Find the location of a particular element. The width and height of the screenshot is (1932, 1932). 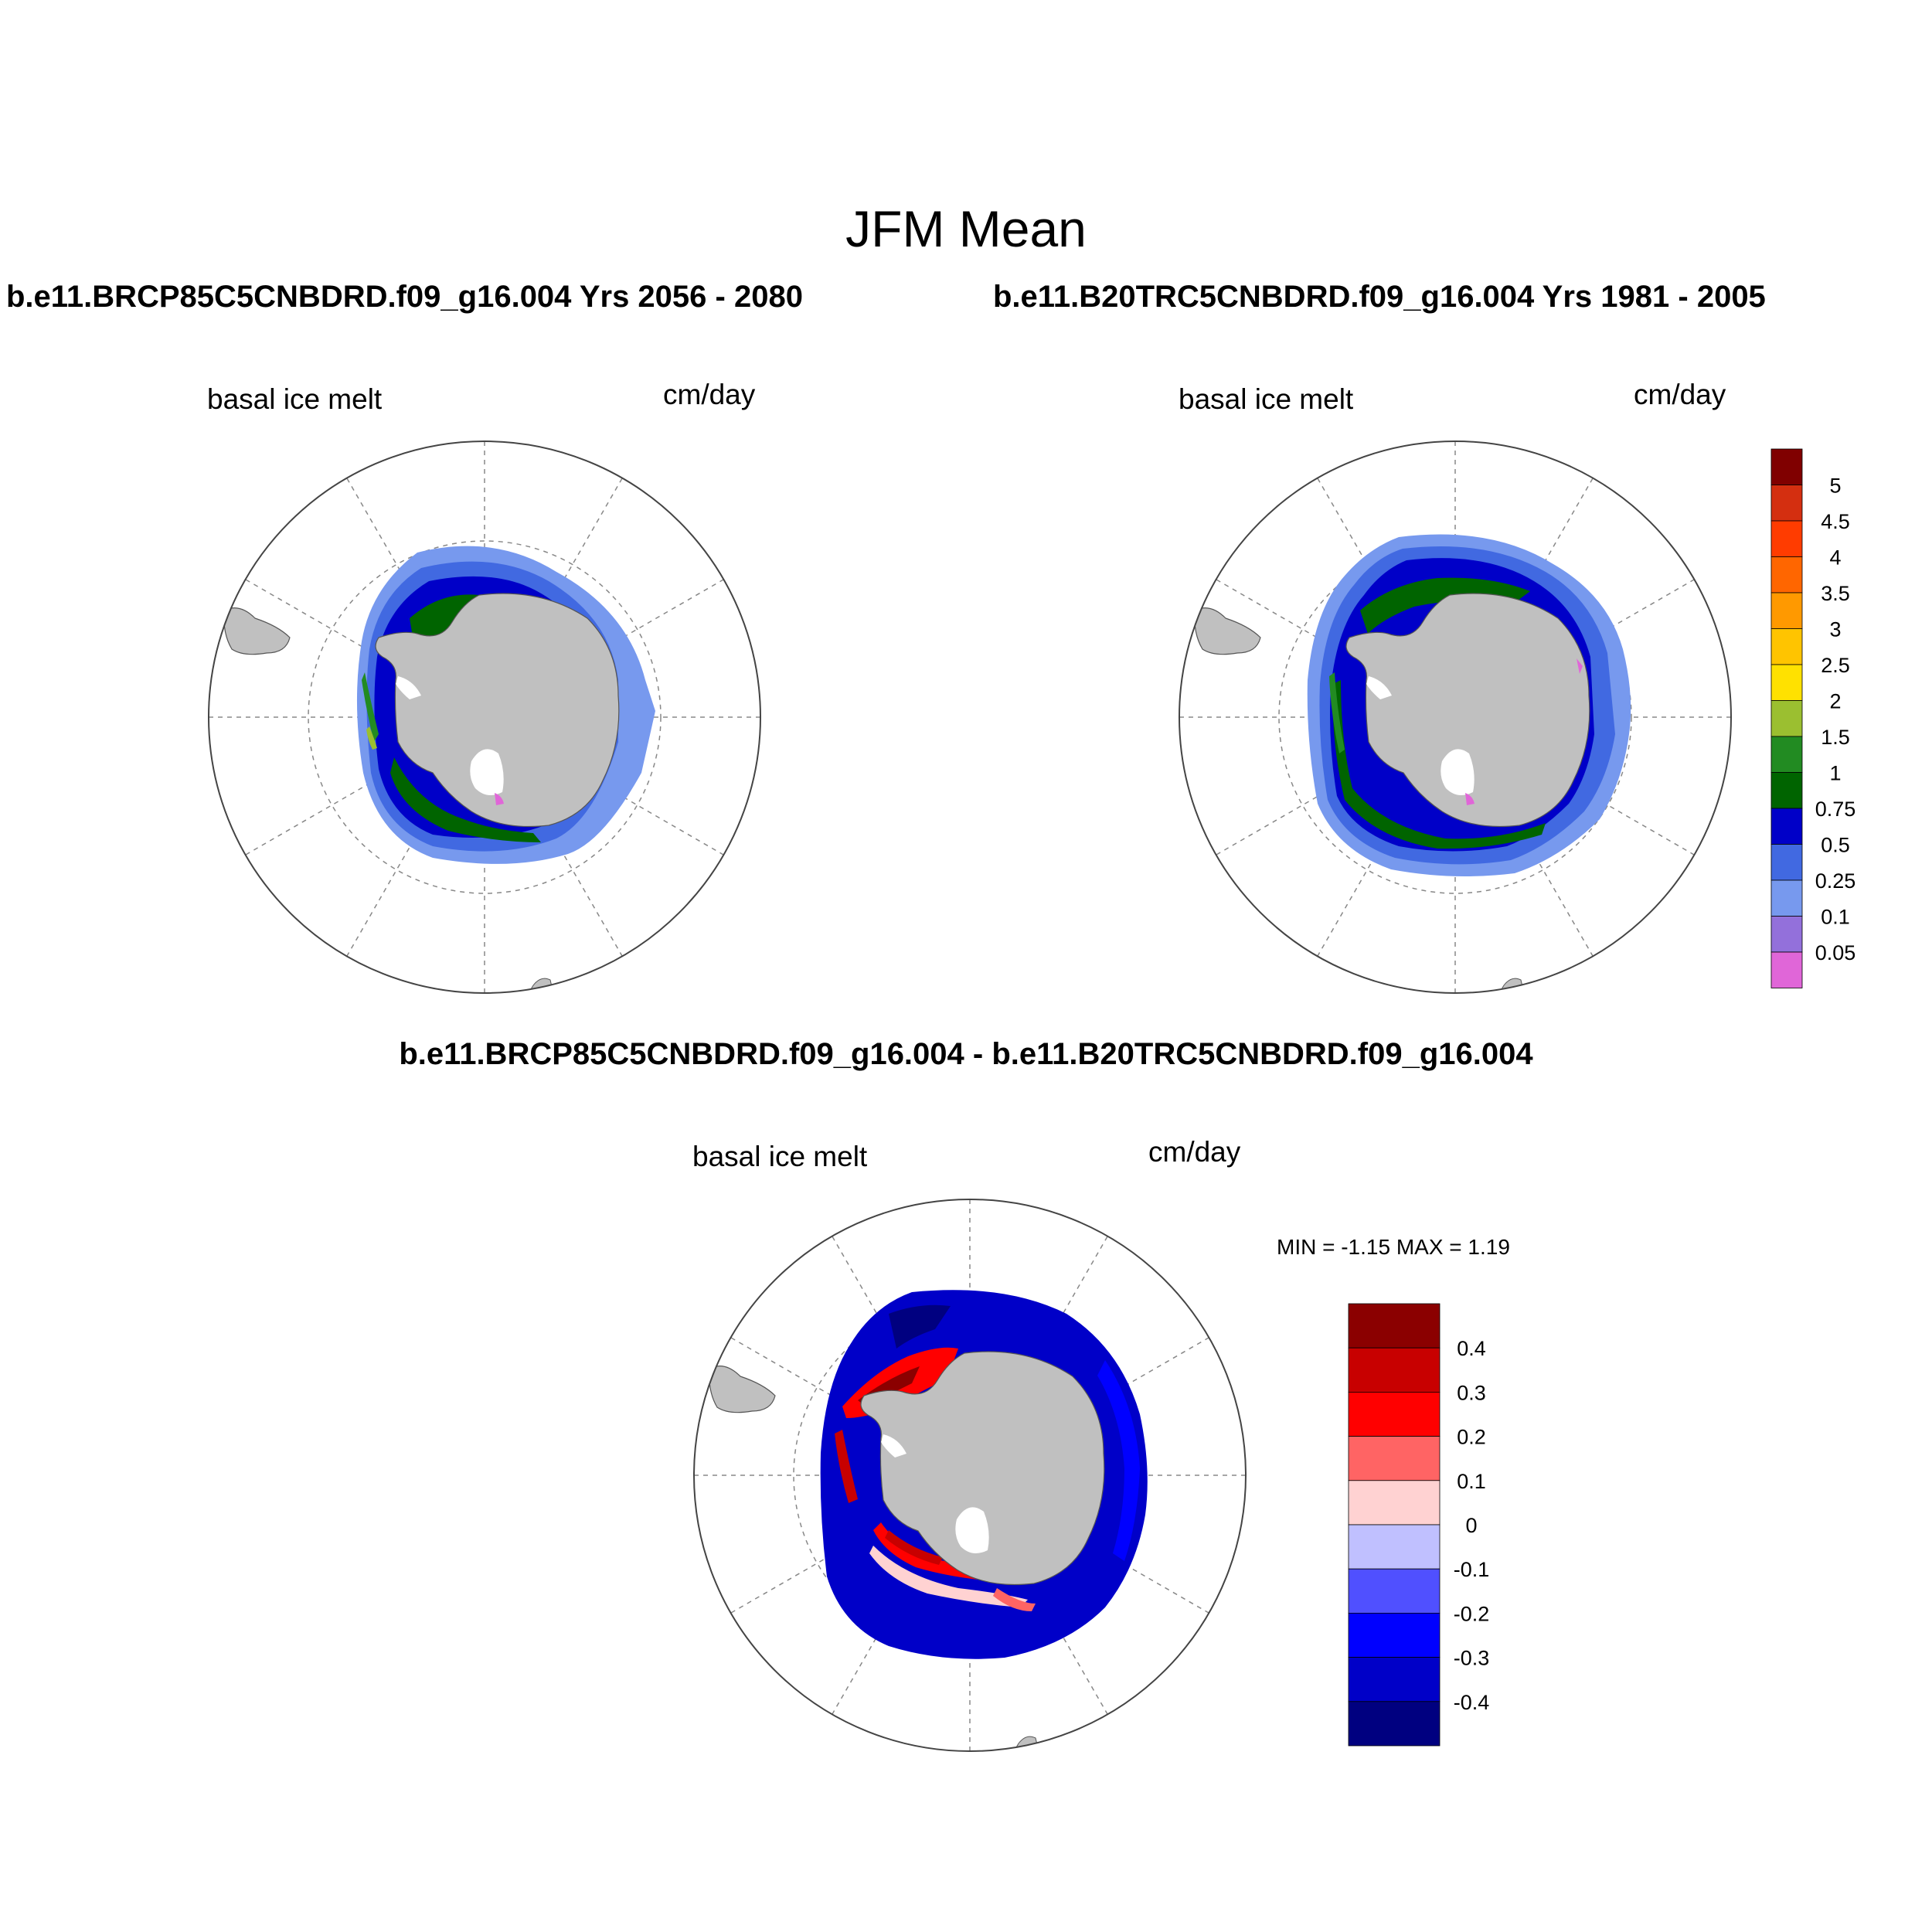

south-america-tip-a is located at coordinates (257, 631).